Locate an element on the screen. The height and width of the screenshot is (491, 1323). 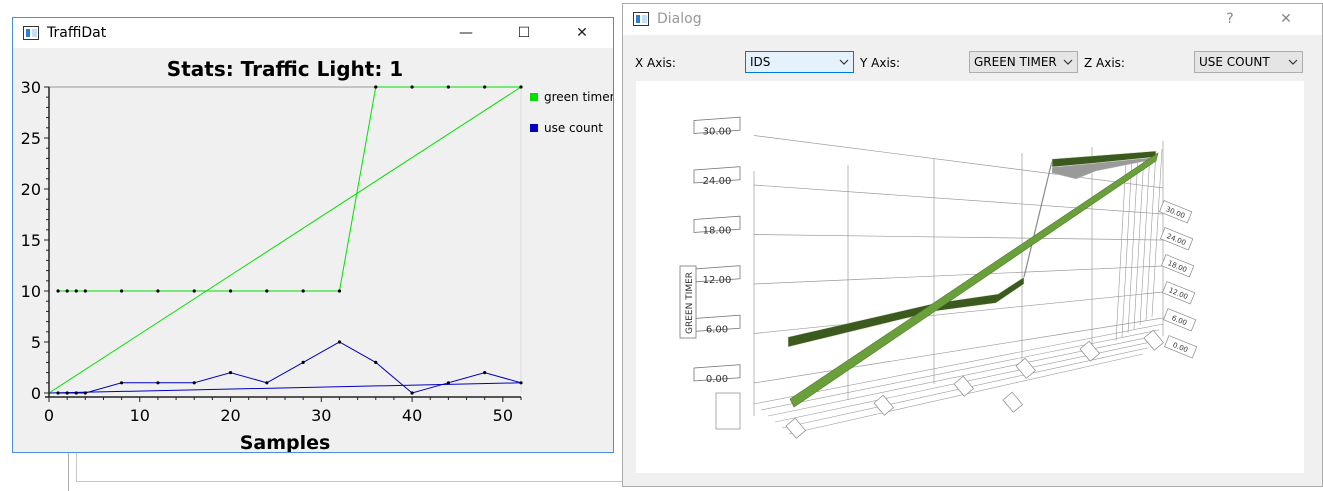
y-axis-select: GREEN TIMER is located at coordinates (1023, 62).